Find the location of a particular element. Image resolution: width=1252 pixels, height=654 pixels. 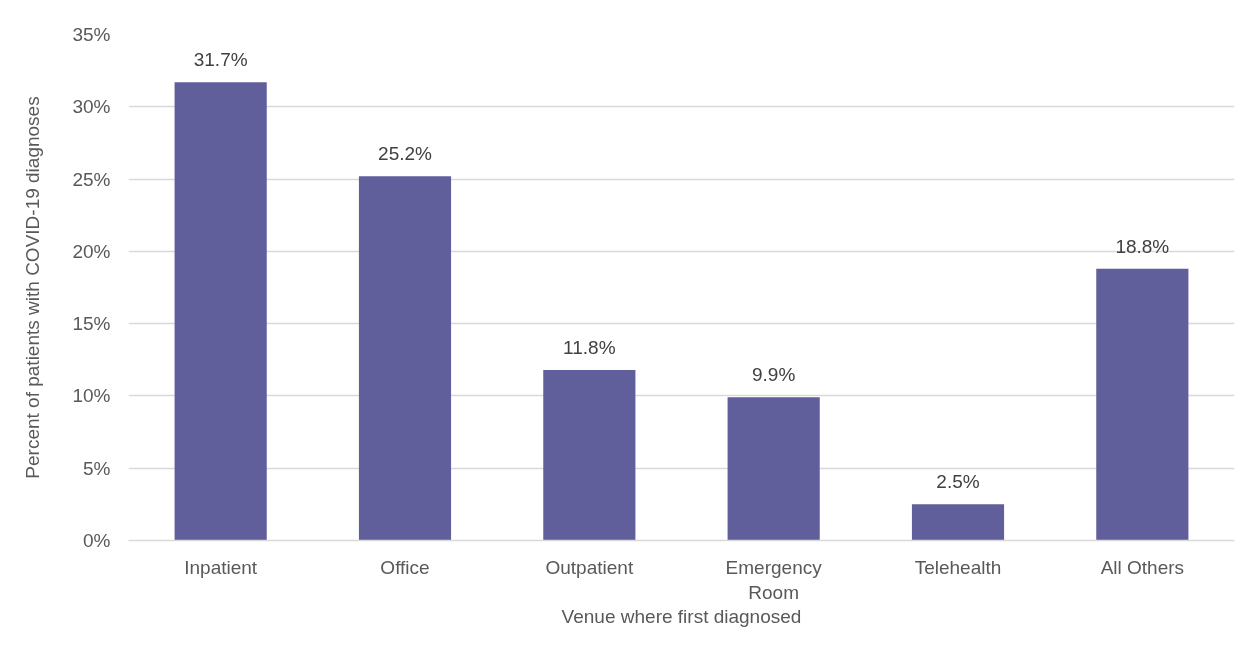

data-label: 25.2% is located at coordinates (405, 154).